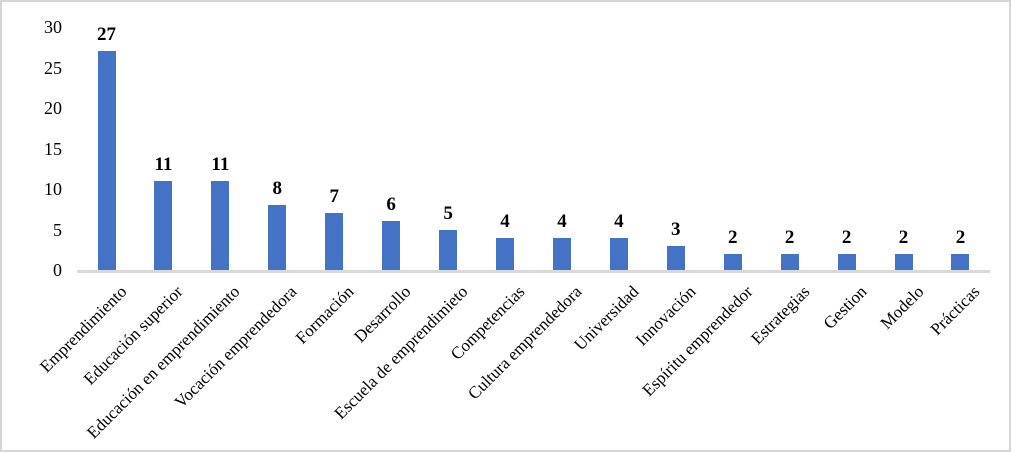 The height and width of the screenshot is (452, 1011). Describe the element at coordinates (391, 205) in the screenshot. I see `bar-value-label: 6` at that location.